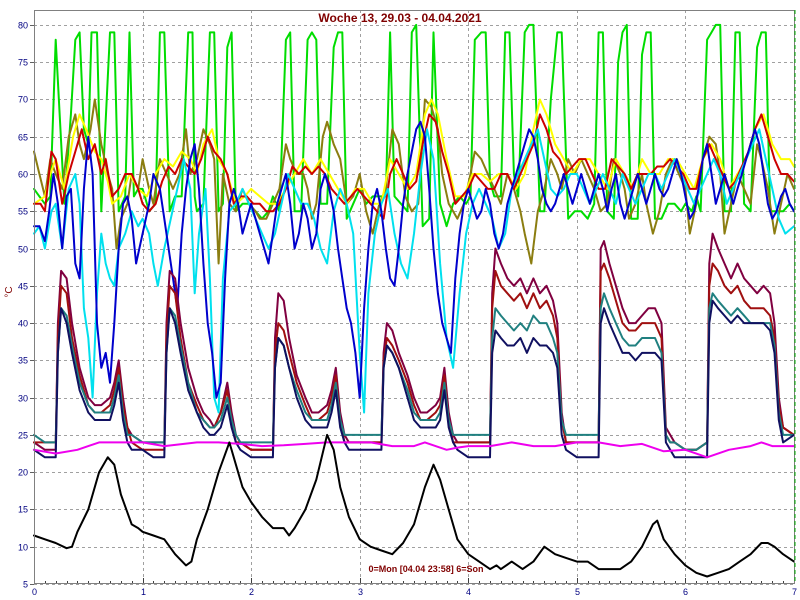 This screenshot has width=800, height=600. What do you see at coordinates (23, 250) in the screenshot?
I see `y-tick-label: 50` at bounding box center [23, 250].